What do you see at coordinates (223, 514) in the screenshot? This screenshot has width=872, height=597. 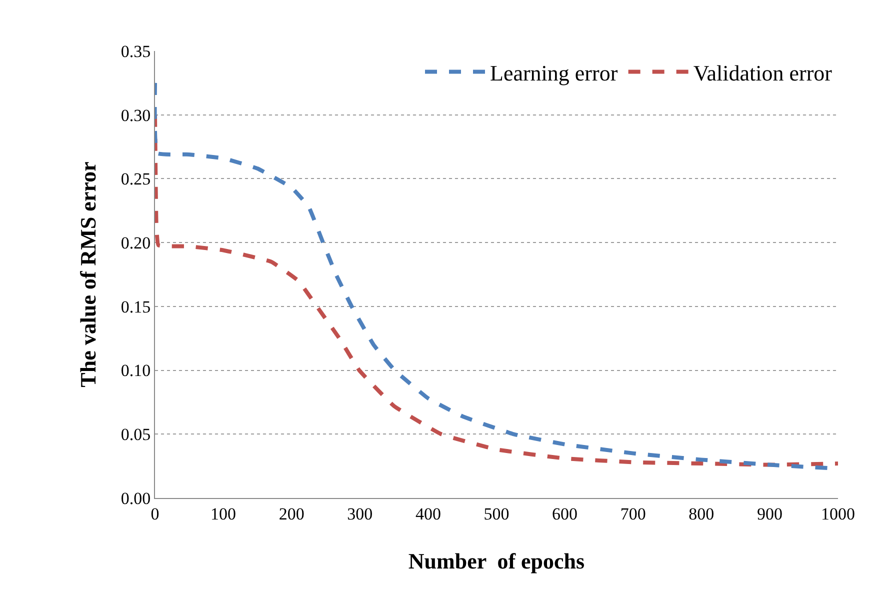 I see `x-tick-label: 100` at bounding box center [223, 514].